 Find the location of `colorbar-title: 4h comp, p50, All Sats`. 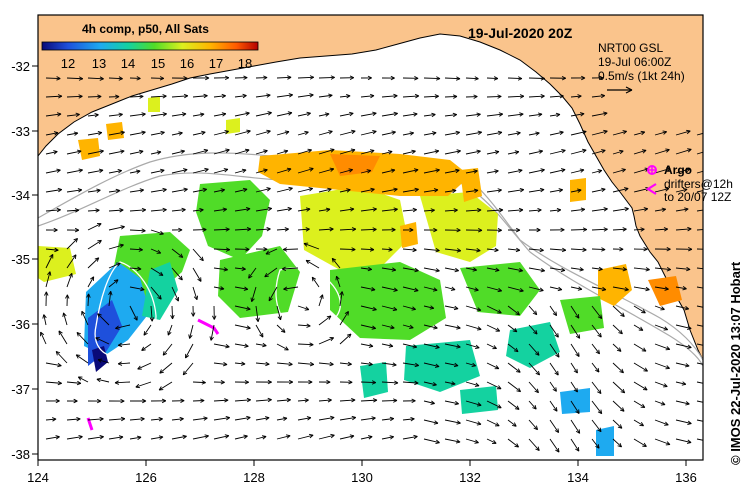

colorbar-title: 4h comp, p50, All Sats is located at coordinates (145, 29).